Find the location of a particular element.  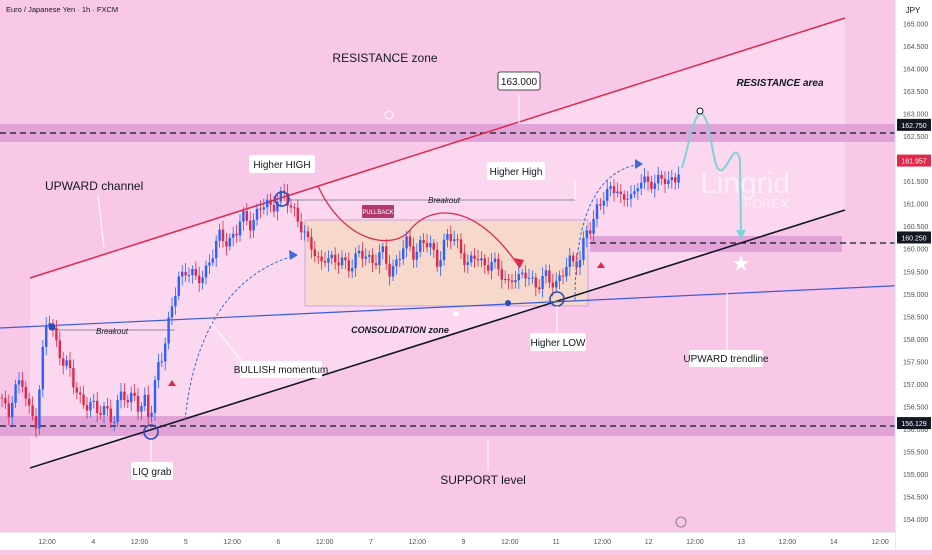

arrow-down-icon is located at coordinates (389, 115).